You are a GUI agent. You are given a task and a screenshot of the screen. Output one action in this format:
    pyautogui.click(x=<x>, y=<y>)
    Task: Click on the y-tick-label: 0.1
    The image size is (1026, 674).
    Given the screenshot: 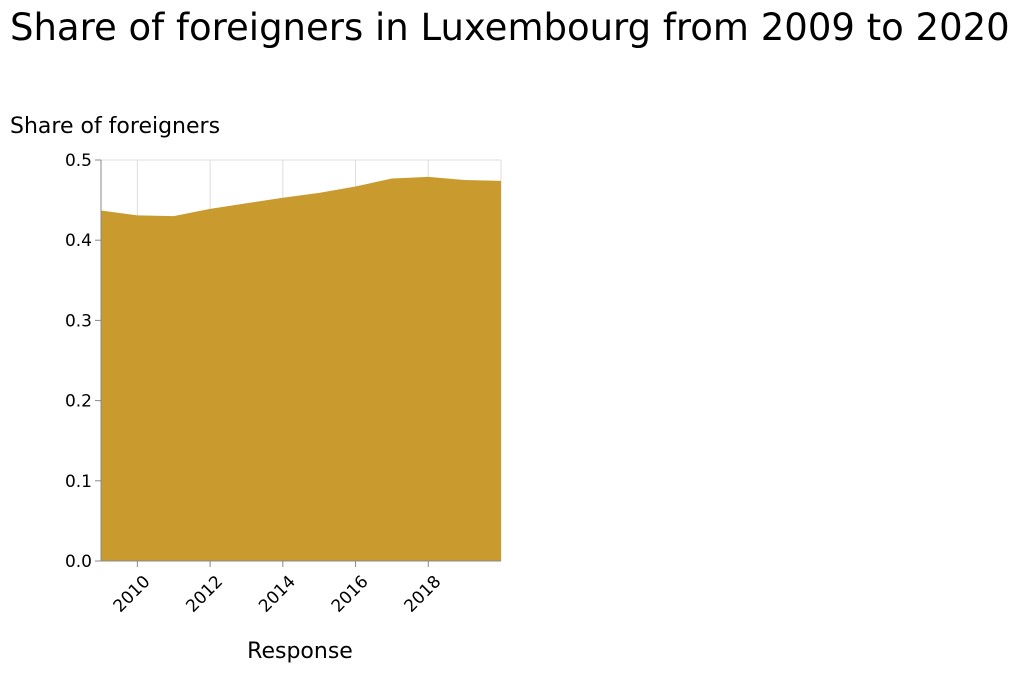 What is the action you would take?
    pyautogui.click(x=78, y=482)
    